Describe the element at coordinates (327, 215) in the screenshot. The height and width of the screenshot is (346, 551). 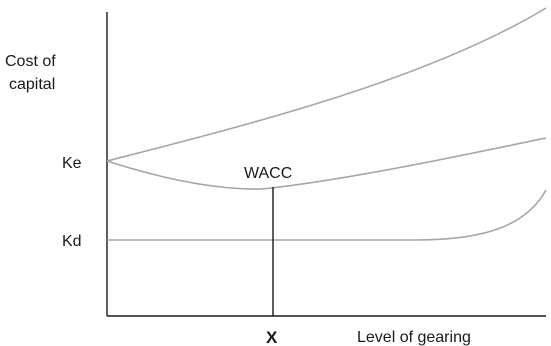
I see `cost-of-debt-curve` at that location.